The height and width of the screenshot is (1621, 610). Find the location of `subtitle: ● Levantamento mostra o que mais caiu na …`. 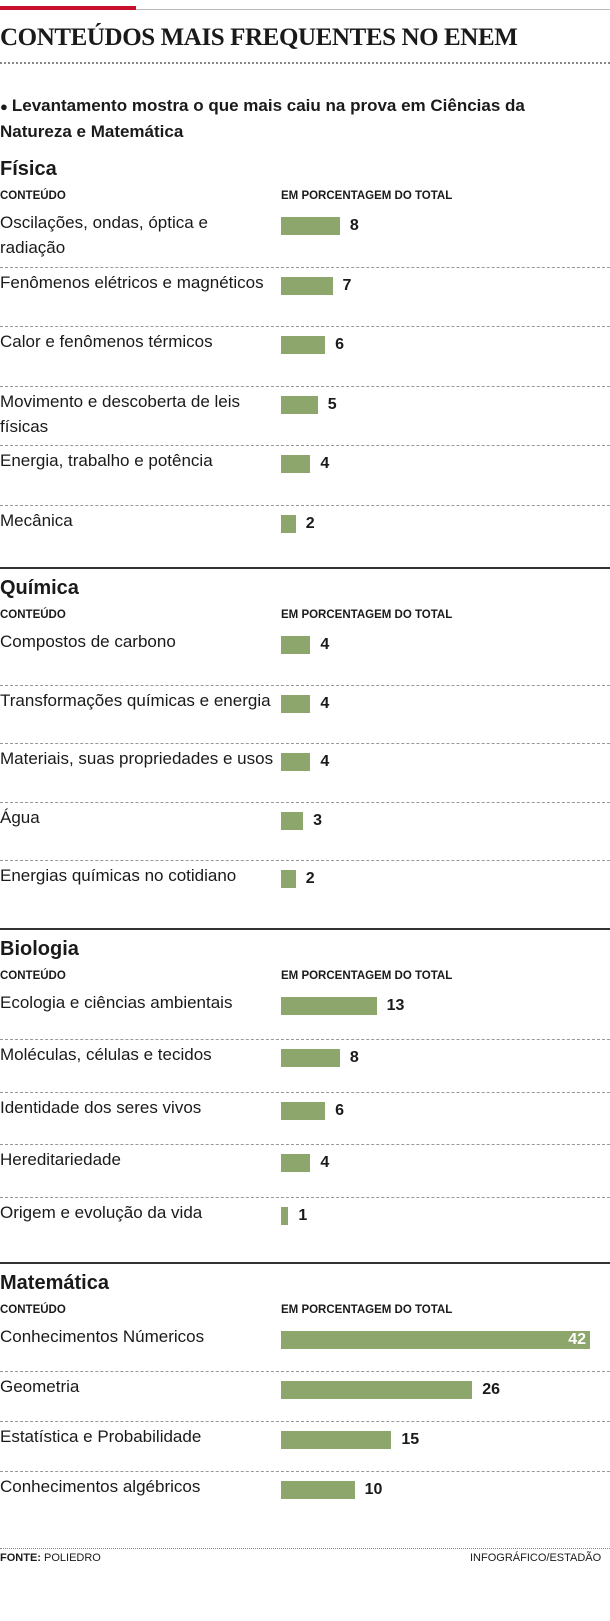

subtitle: ● Levantamento mostra o que mais caiu na … is located at coordinates (262, 118).